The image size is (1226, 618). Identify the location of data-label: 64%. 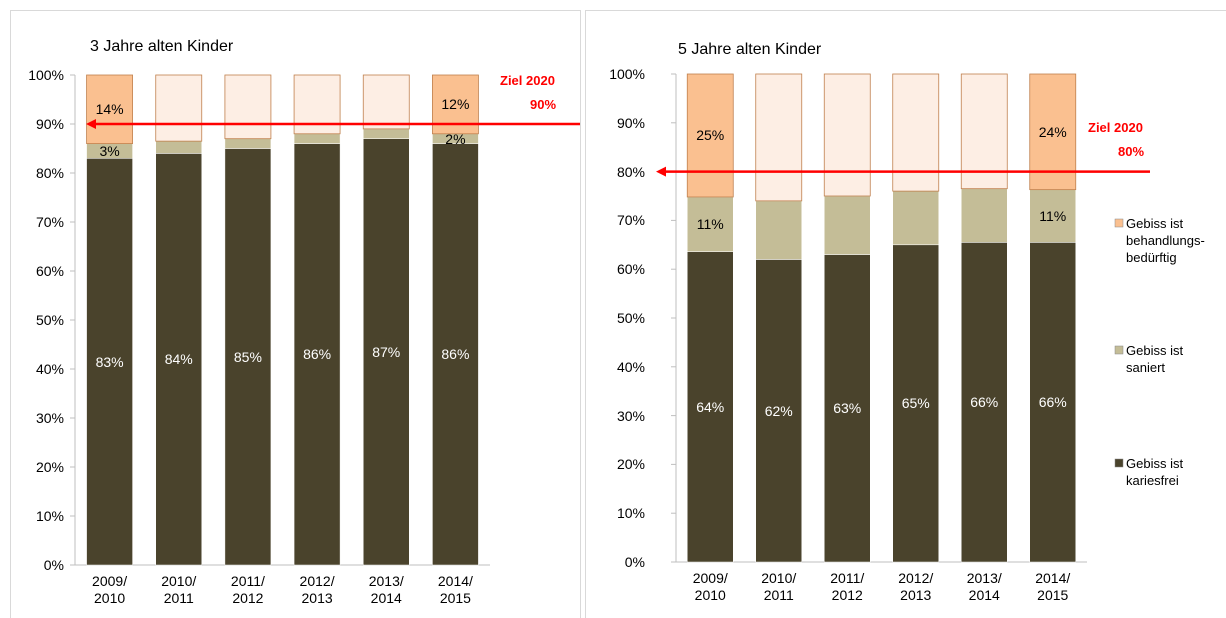
(710, 406).